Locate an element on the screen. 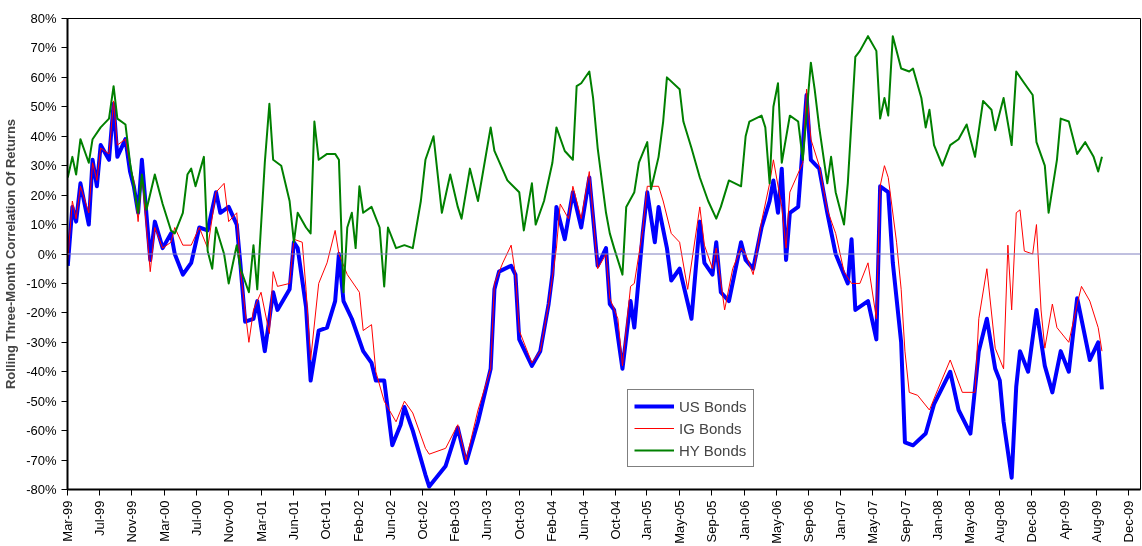 Image resolution: width=1142 pixels, height=546 pixels. x-tick-label: Jan-05 is located at coordinates (647, 520).